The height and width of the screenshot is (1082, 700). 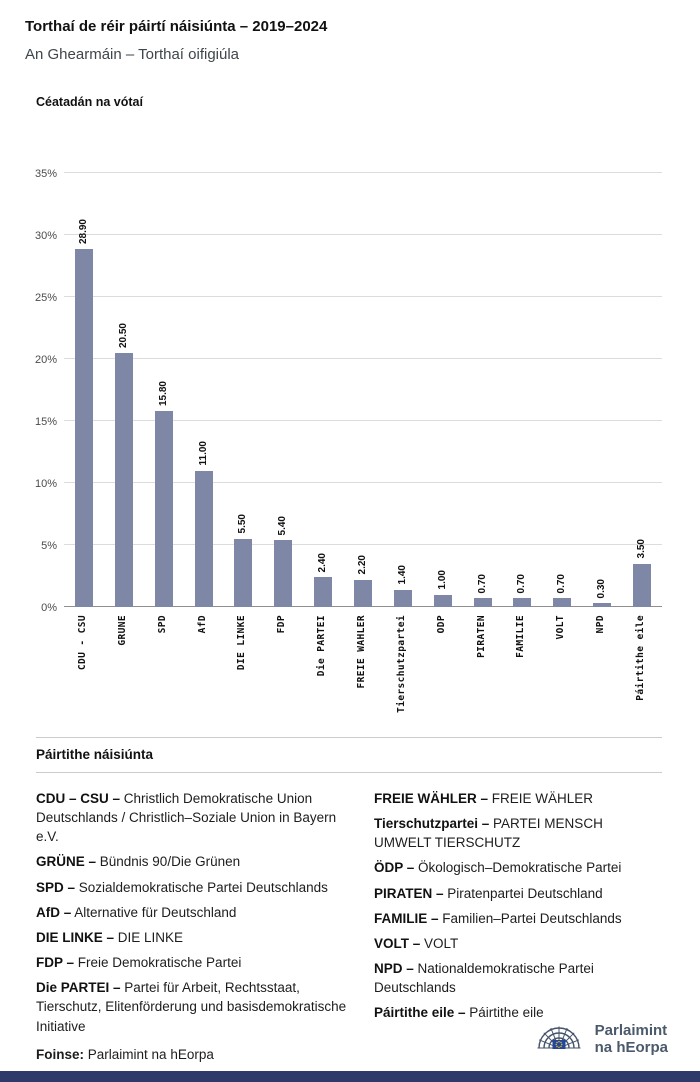 What do you see at coordinates (420, 1013) in the screenshot?
I see `legend-party-abbr: Páirtithe eile –` at bounding box center [420, 1013].